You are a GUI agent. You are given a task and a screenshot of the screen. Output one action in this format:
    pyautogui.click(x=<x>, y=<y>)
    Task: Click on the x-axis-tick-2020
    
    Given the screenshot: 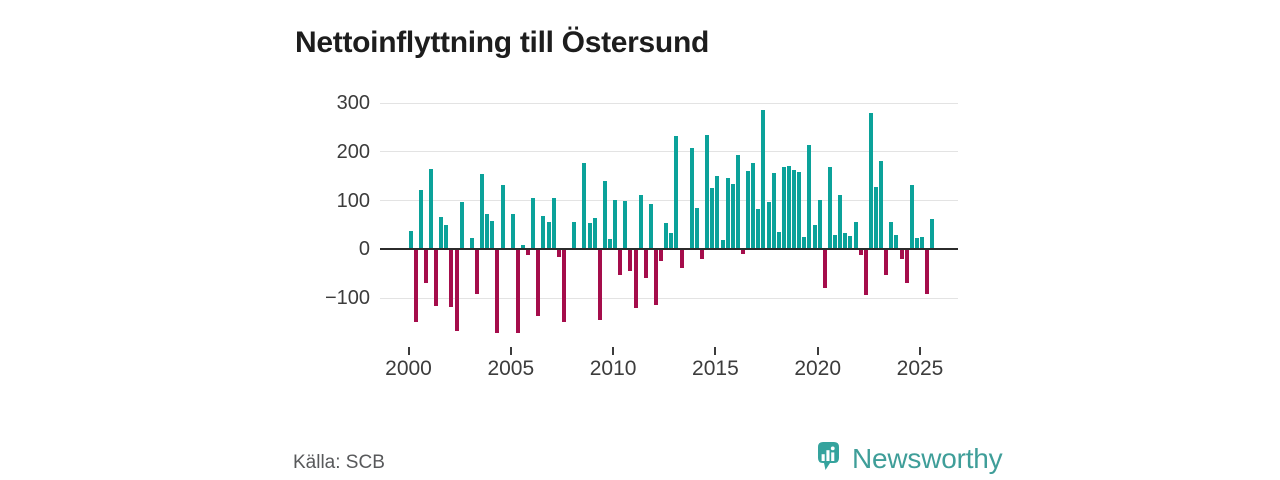 What is the action you would take?
    pyautogui.click(x=817, y=351)
    